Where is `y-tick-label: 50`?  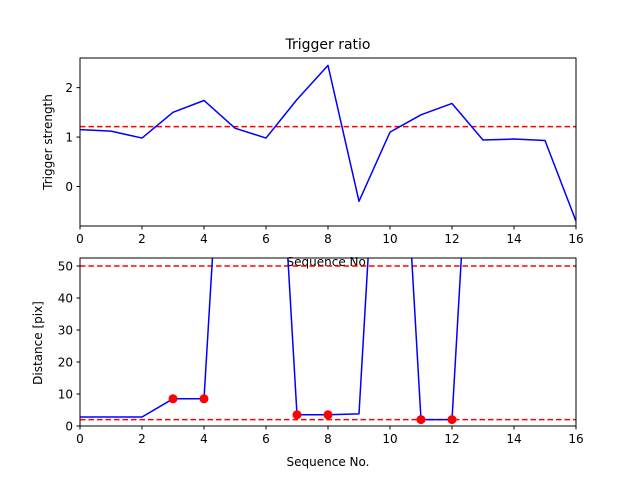 y-tick-label: 50 is located at coordinates (65, 267).